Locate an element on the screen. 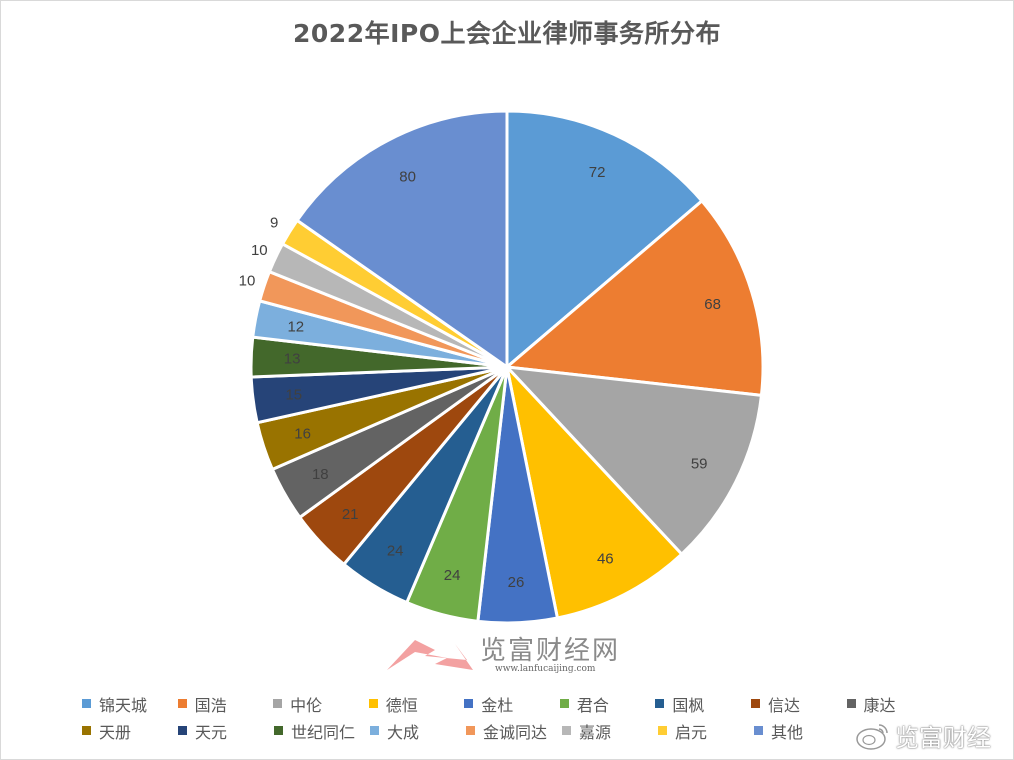 The width and height of the screenshot is (1014, 760). legend-label: 世纪同仁 is located at coordinates (323, 732).